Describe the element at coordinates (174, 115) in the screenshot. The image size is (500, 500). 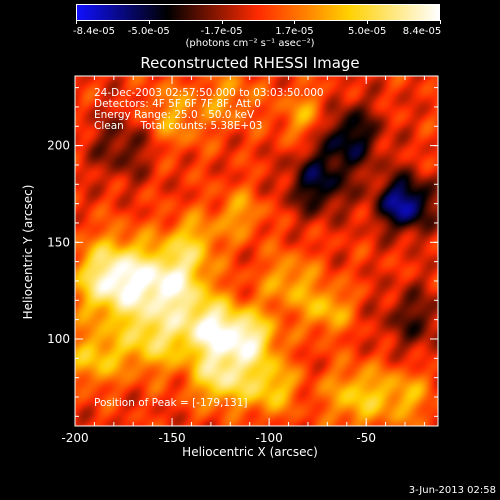
I see `info-energy-range: Energy Range: 25.0 - 50.0 keV` at that location.